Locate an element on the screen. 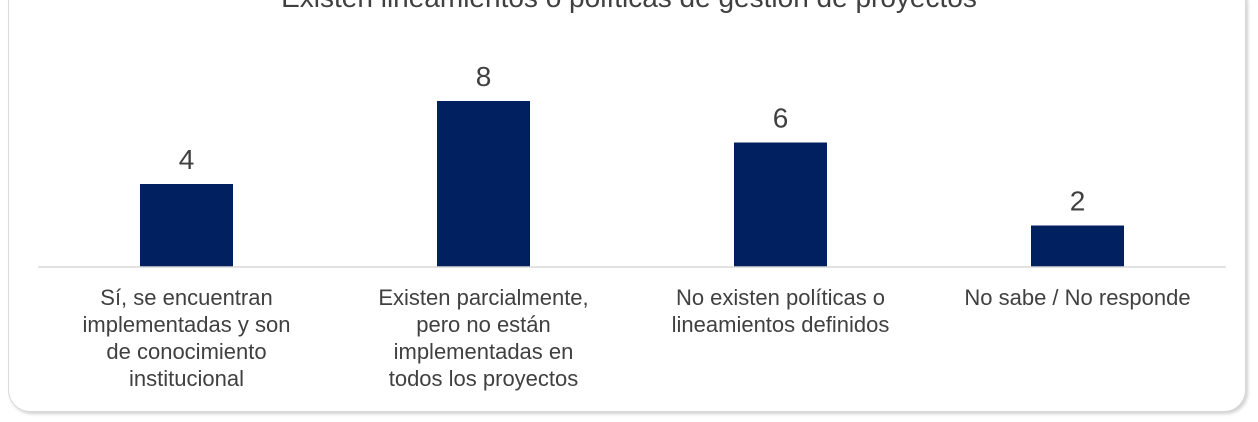 The height and width of the screenshot is (422, 1258). category-label-4: No sabe / No responde is located at coordinates (1077, 297).